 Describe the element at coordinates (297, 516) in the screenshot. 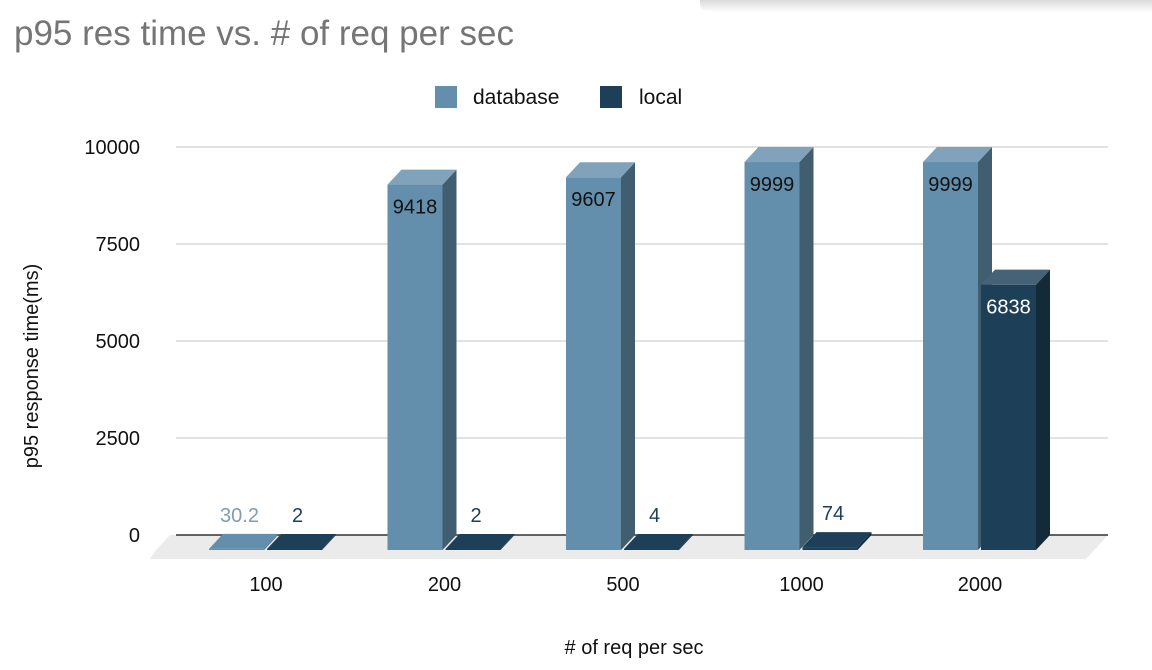

I see `data-label-local-100: 2` at that location.